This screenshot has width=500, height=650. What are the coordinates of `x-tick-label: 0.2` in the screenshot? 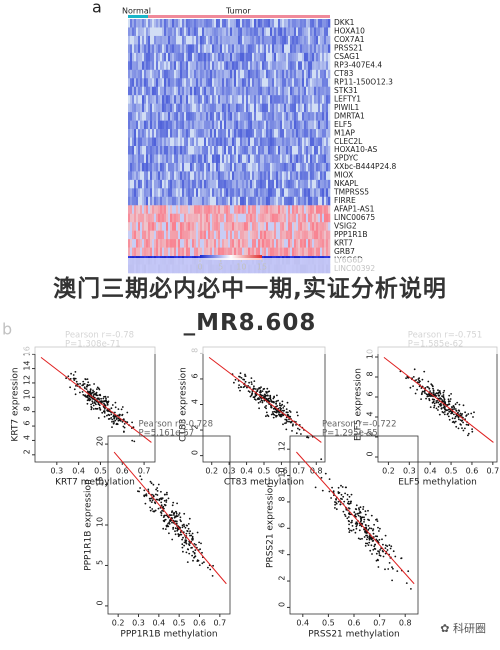 It's located at (118, 623).